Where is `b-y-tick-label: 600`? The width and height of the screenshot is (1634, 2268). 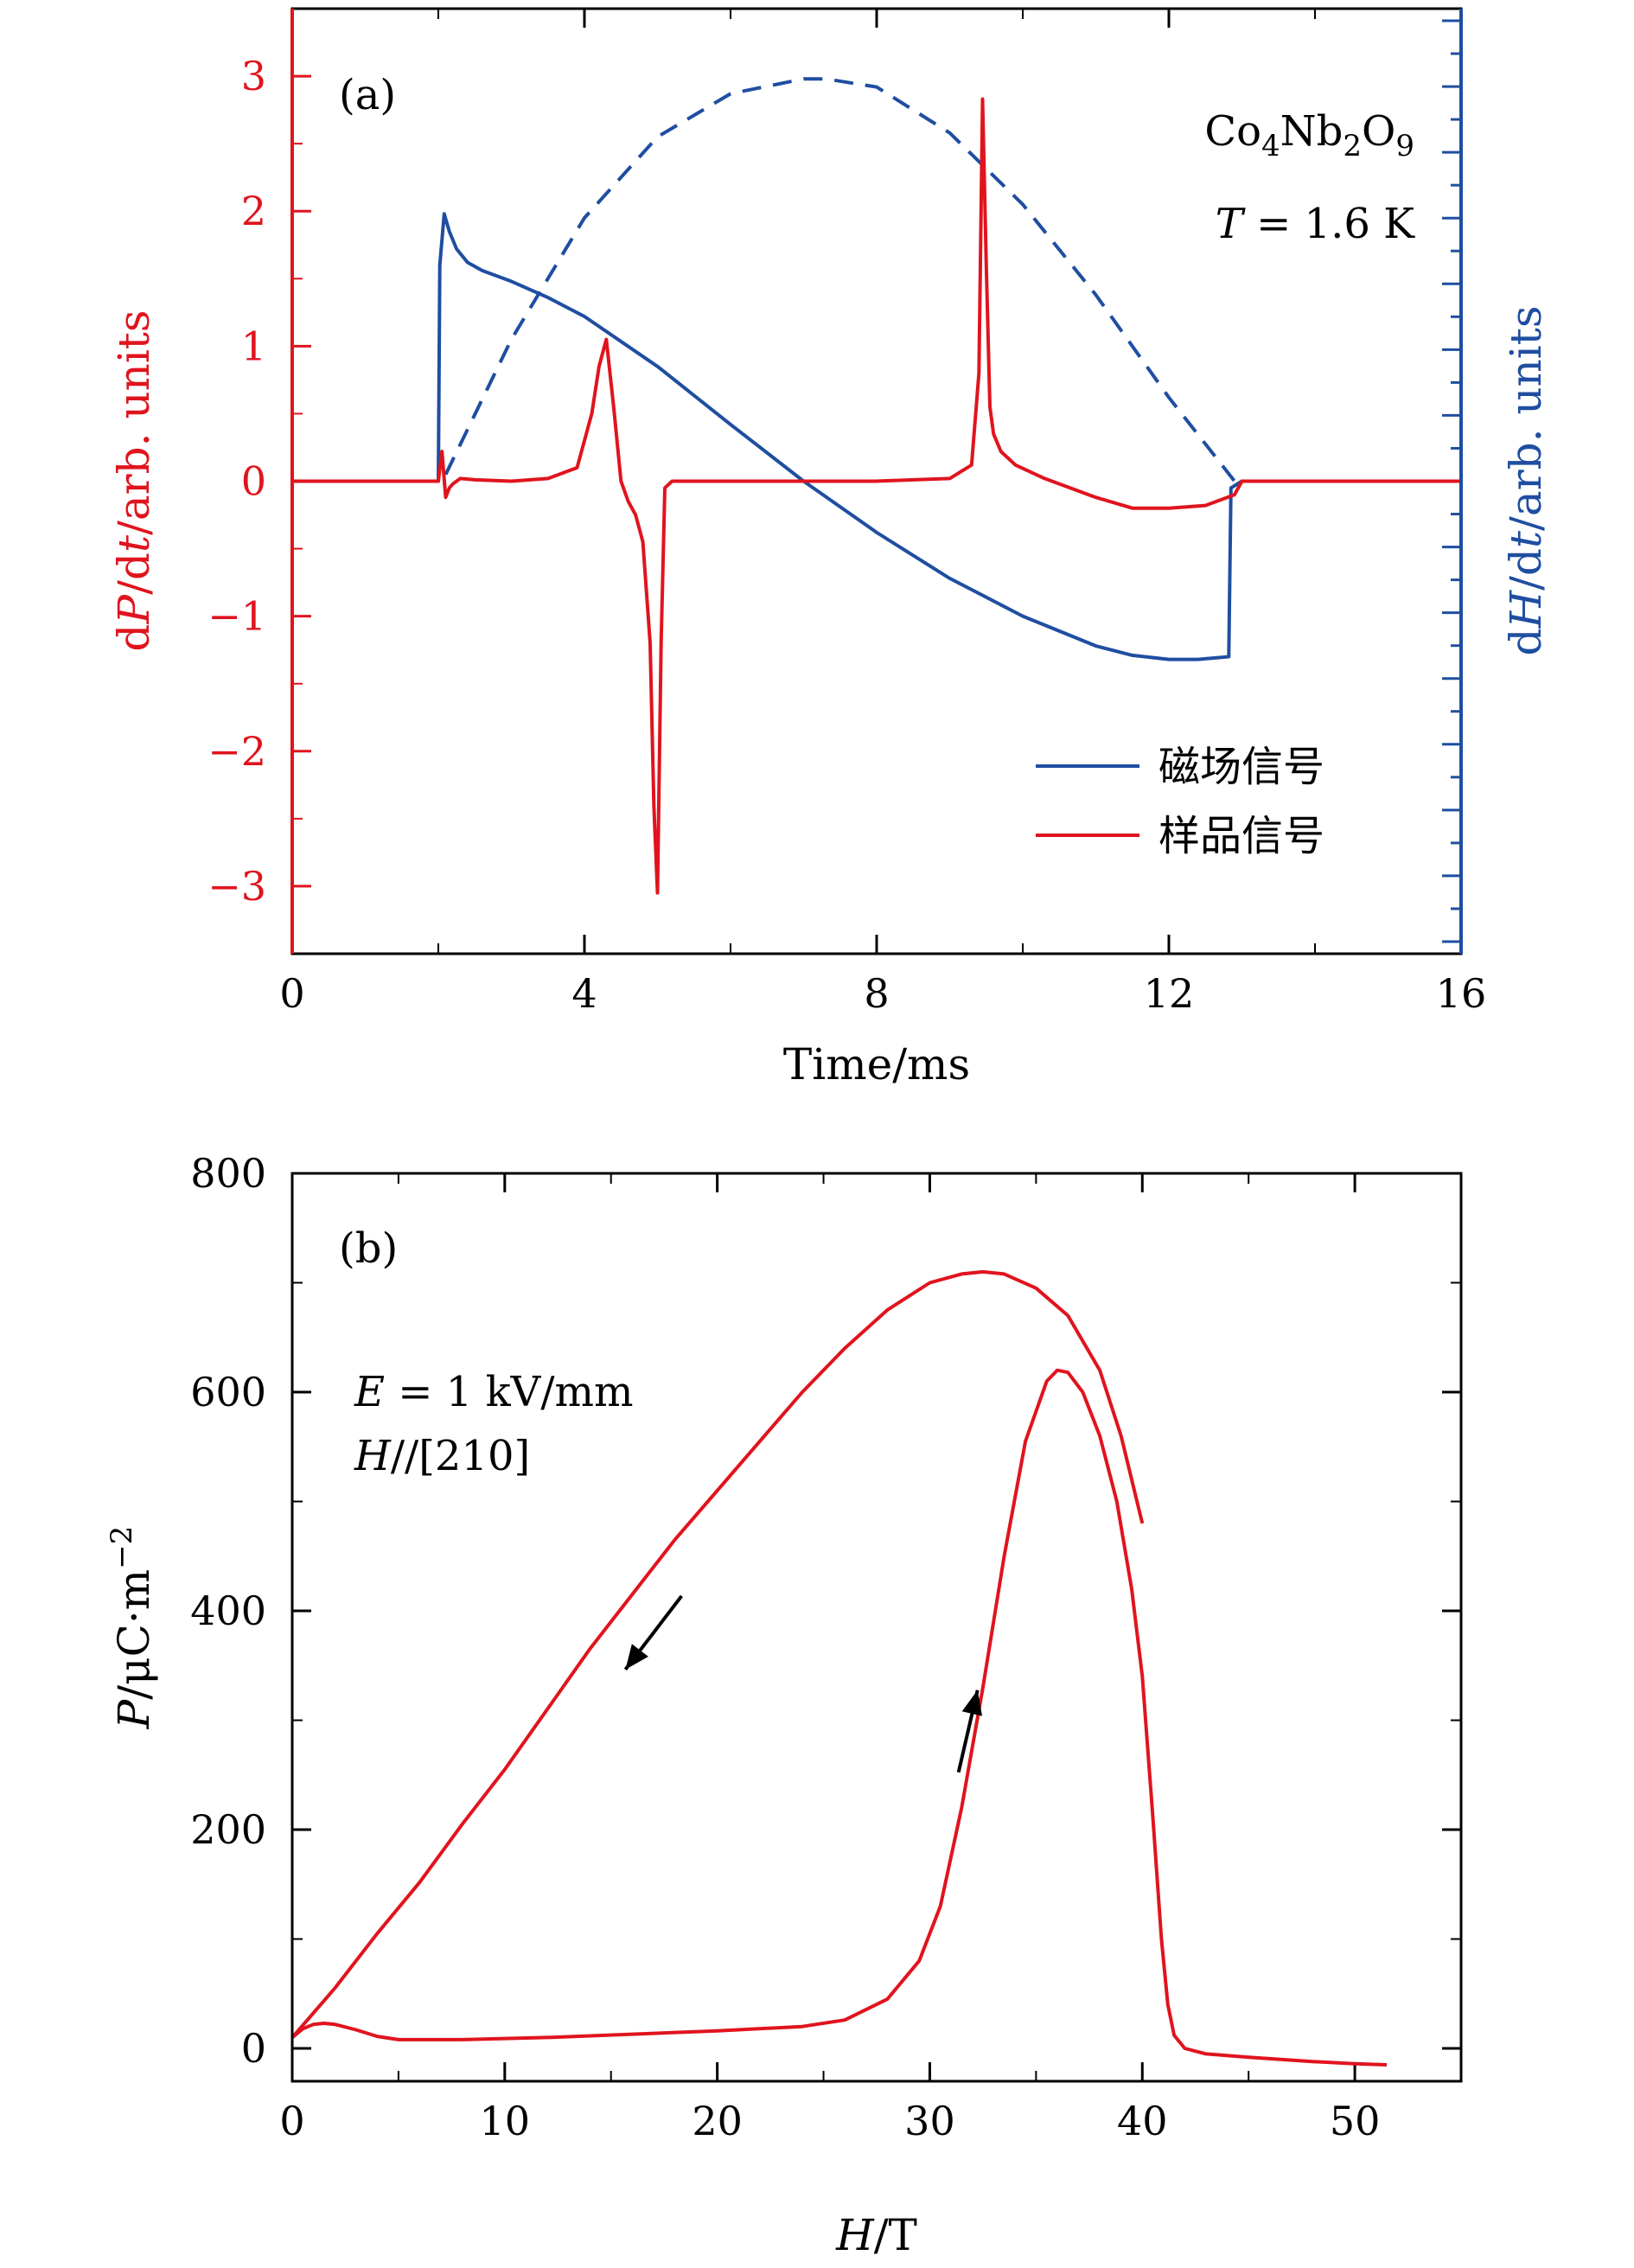
b-y-tick-label: 600 is located at coordinates (228, 1392).